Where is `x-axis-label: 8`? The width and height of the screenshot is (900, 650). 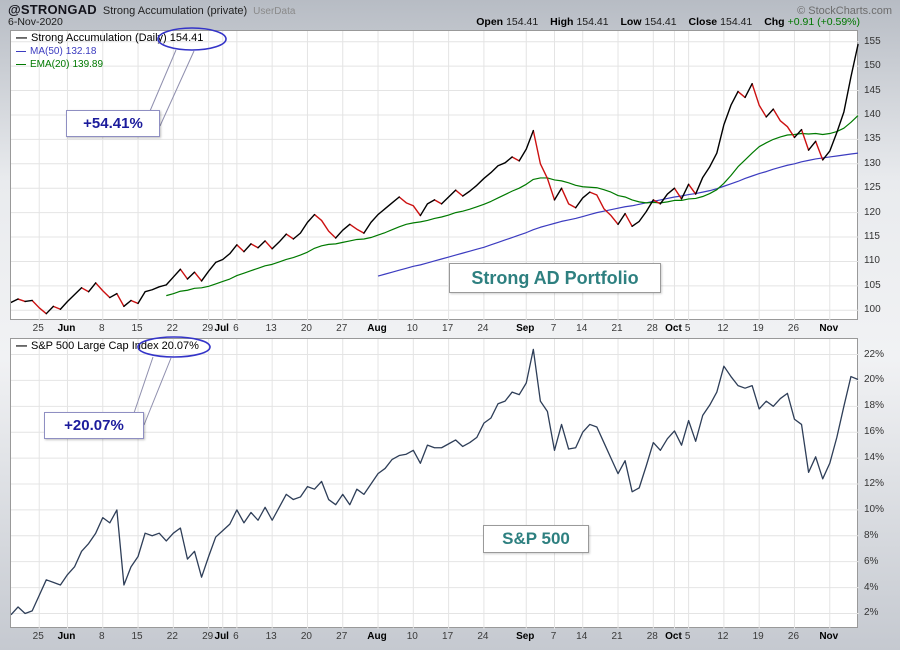 x-axis-label: 8 is located at coordinates (101, 328).